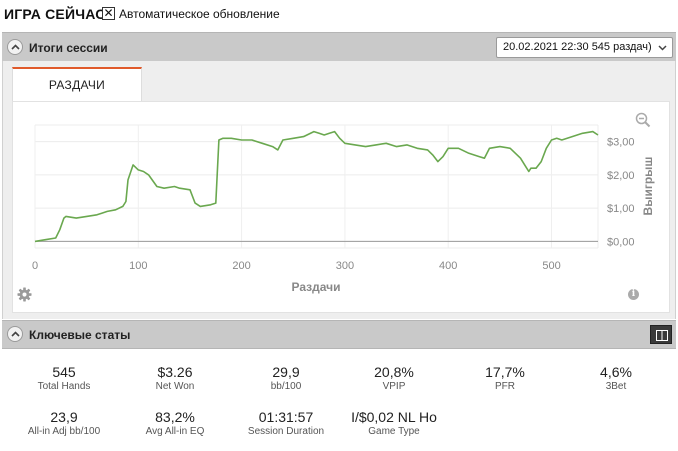 The height and width of the screenshot is (451, 678). I want to click on stat-bb100: 29,9 bb/100, so click(286, 378).